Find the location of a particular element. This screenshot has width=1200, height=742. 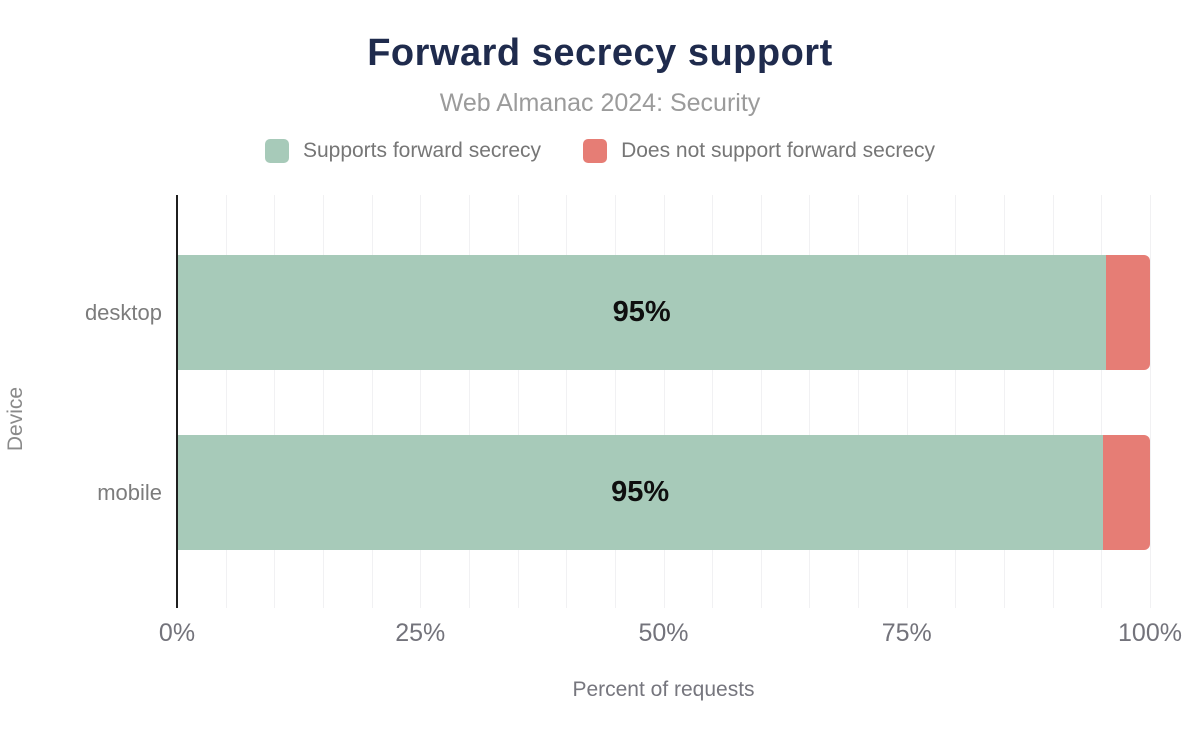

chart-title: Forward secrecy support is located at coordinates (600, 53).